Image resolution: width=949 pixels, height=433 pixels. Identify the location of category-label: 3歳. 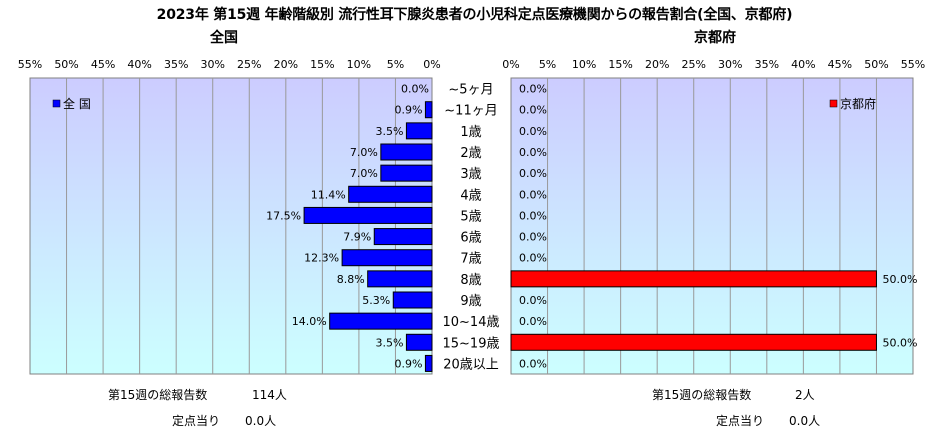
(470, 174).